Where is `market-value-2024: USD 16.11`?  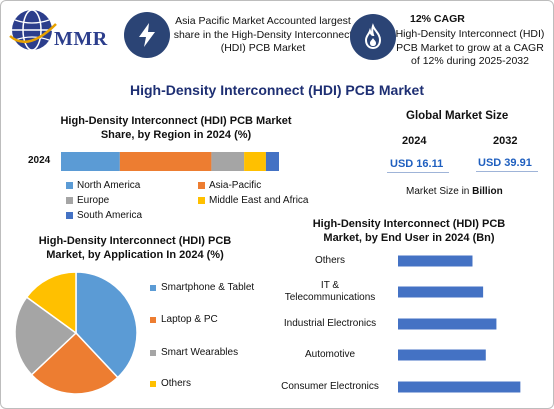 market-value-2024: USD 16.11 is located at coordinates (417, 164).